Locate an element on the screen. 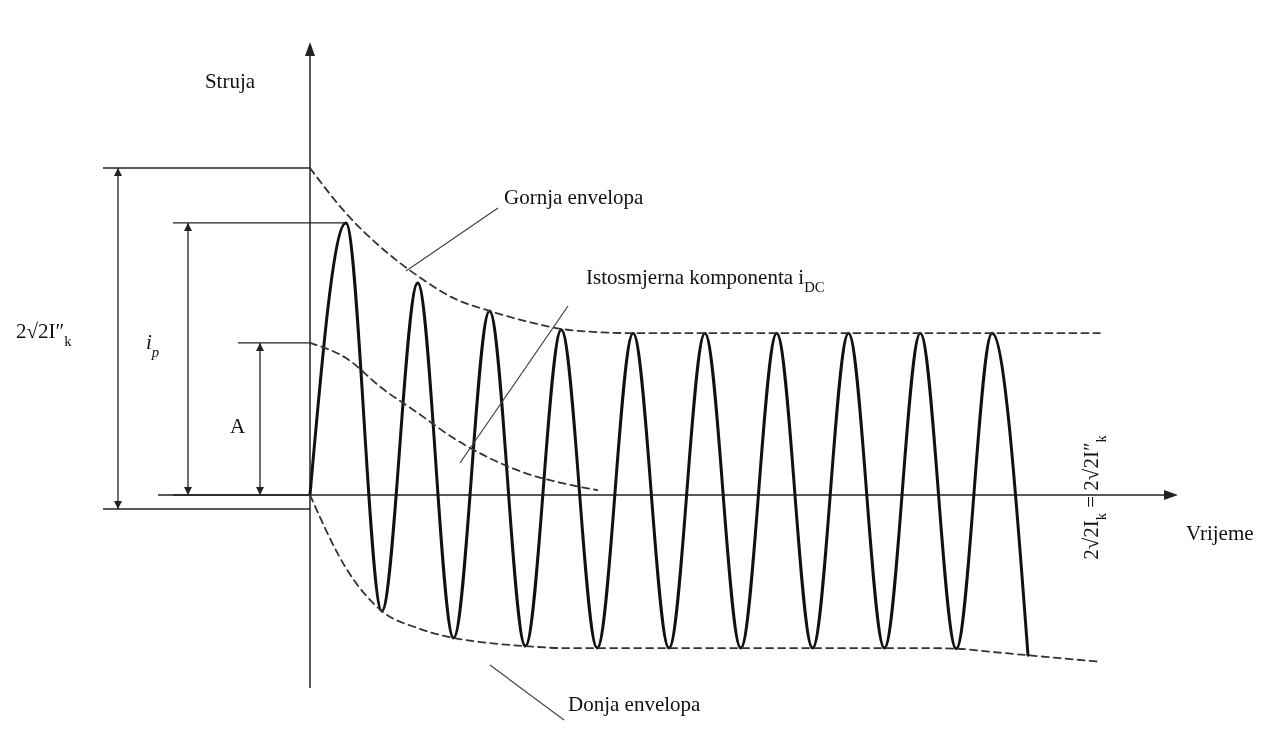  y-axis-title: Struja is located at coordinates (230, 81).